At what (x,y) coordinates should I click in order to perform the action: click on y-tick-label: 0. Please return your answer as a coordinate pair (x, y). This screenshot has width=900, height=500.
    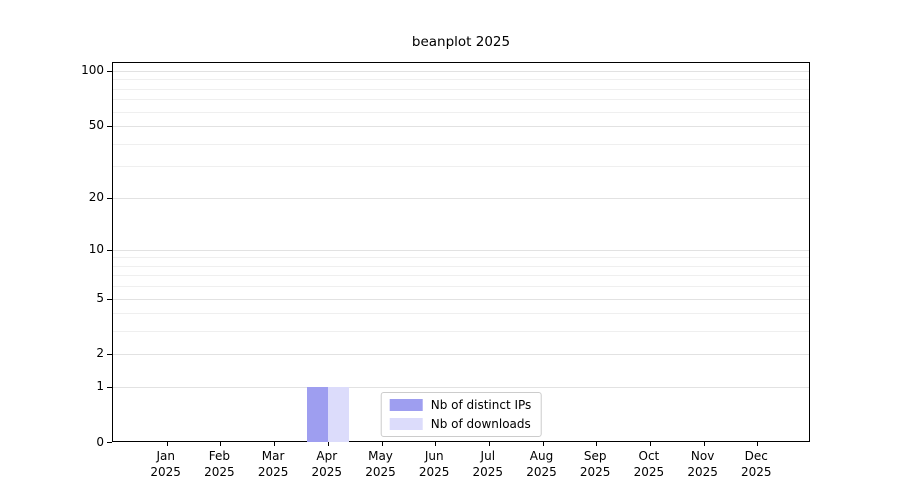
    Looking at the image, I should click on (100, 442).